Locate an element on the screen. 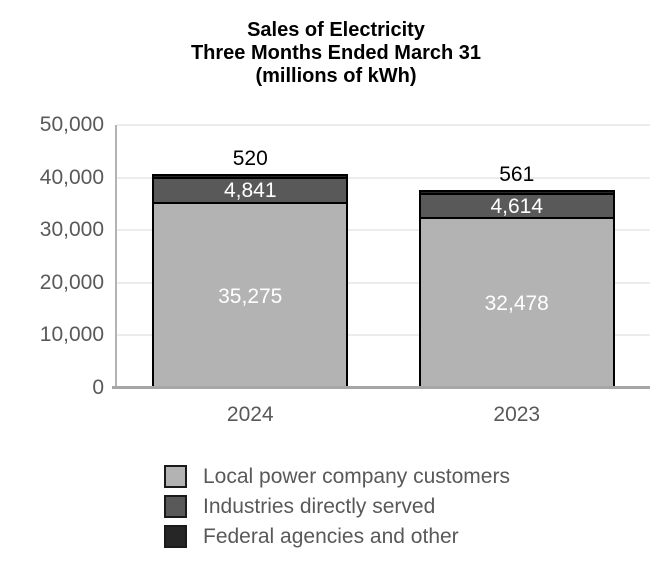 The width and height of the screenshot is (672, 586). bar-segment-2024: 35,275 is located at coordinates (250, 295).